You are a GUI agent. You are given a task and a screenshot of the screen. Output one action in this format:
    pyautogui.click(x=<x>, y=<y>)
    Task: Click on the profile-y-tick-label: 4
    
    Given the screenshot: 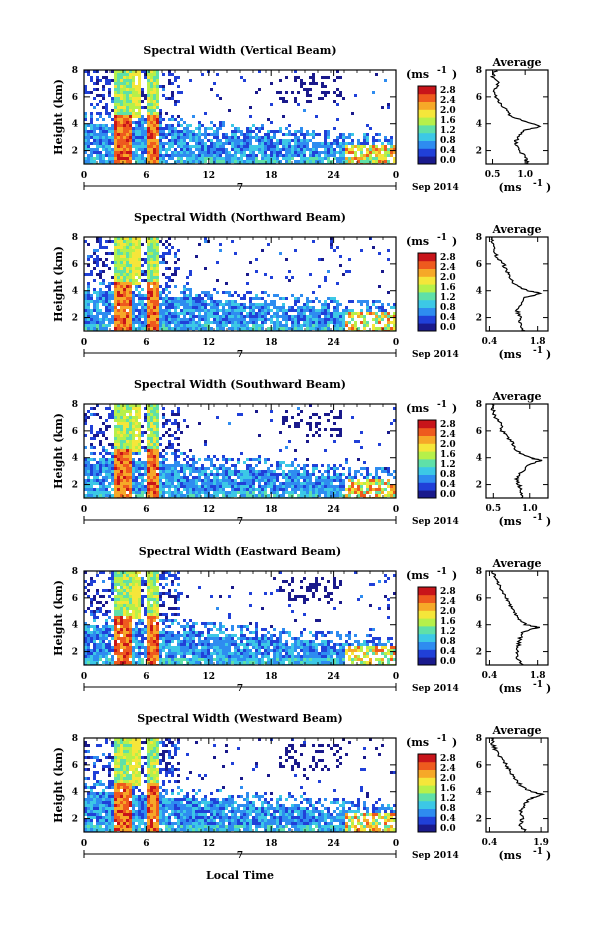 What is the action you would take?
    pyautogui.click(x=479, y=125)
    